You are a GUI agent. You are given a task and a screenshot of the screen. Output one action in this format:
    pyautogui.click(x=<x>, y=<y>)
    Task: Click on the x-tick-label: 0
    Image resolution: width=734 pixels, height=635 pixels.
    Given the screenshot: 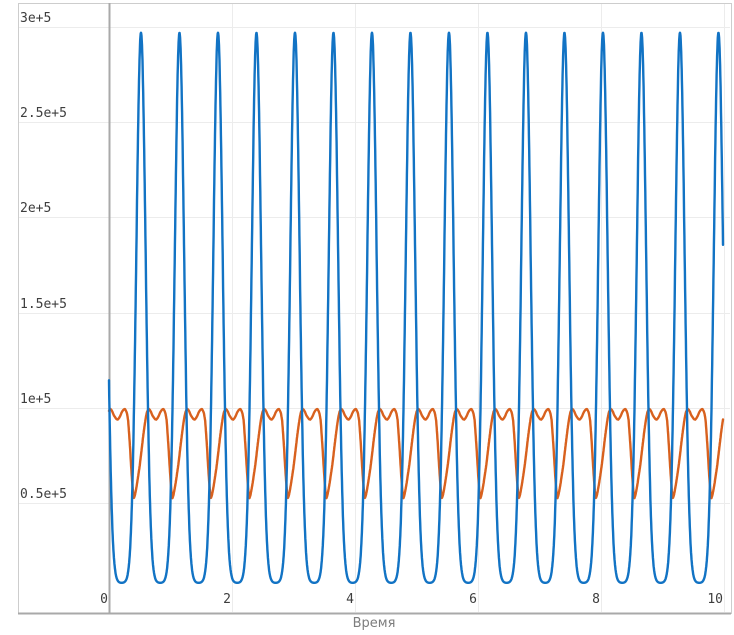 What is the action you would take?
    pyautogui.click(x=104, y=599)
    